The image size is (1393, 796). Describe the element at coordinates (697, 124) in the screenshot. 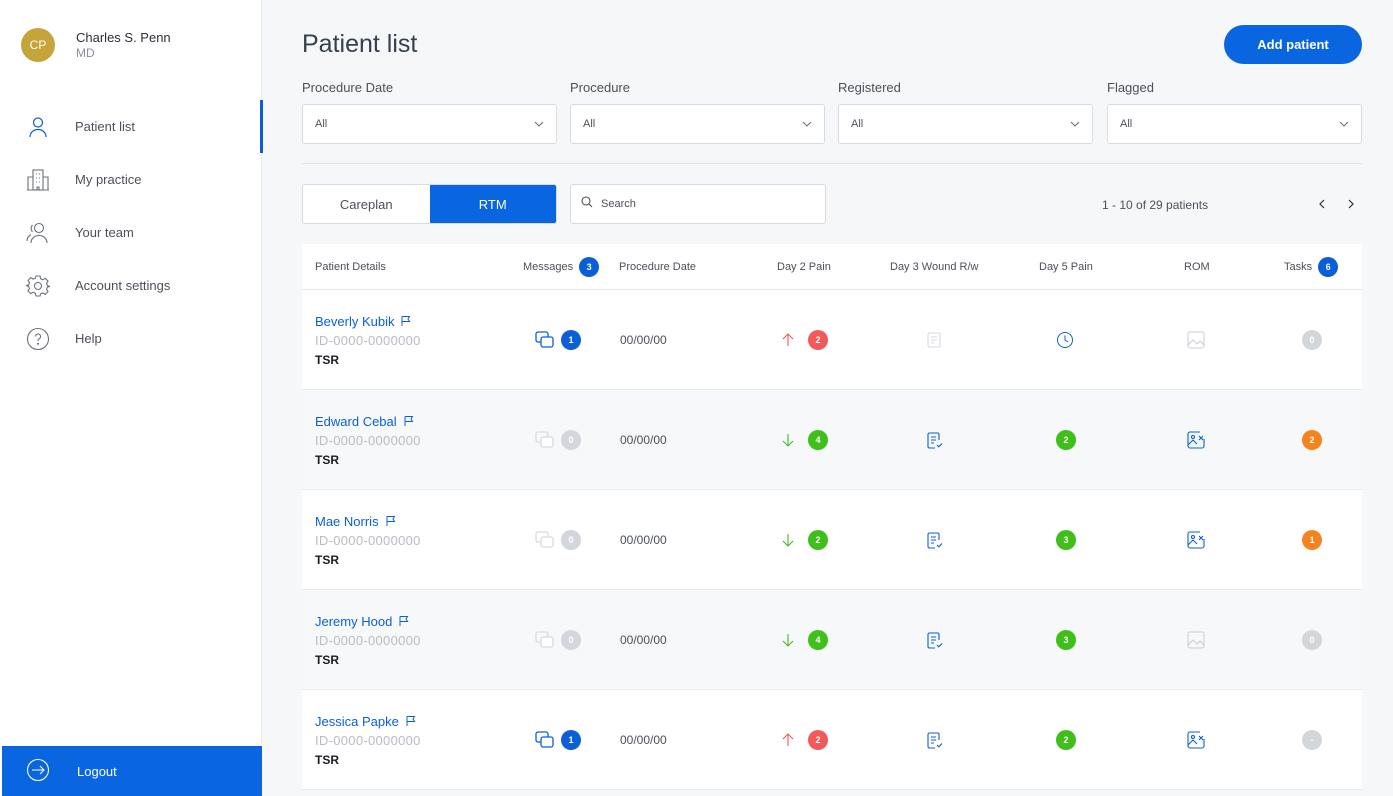

I see `procedure-select: All` at that location.